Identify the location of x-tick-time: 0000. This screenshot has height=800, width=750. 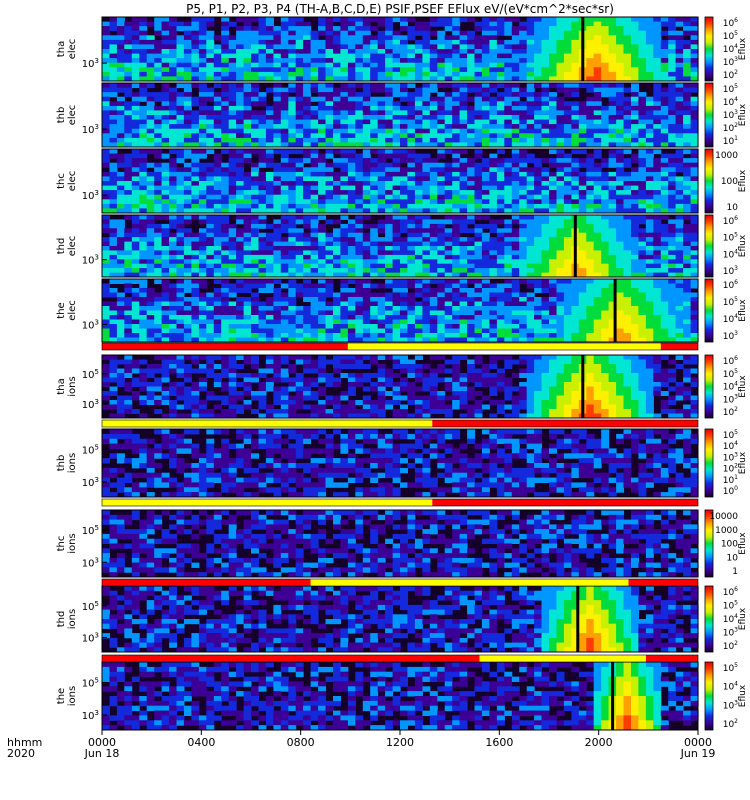
(698, 742).